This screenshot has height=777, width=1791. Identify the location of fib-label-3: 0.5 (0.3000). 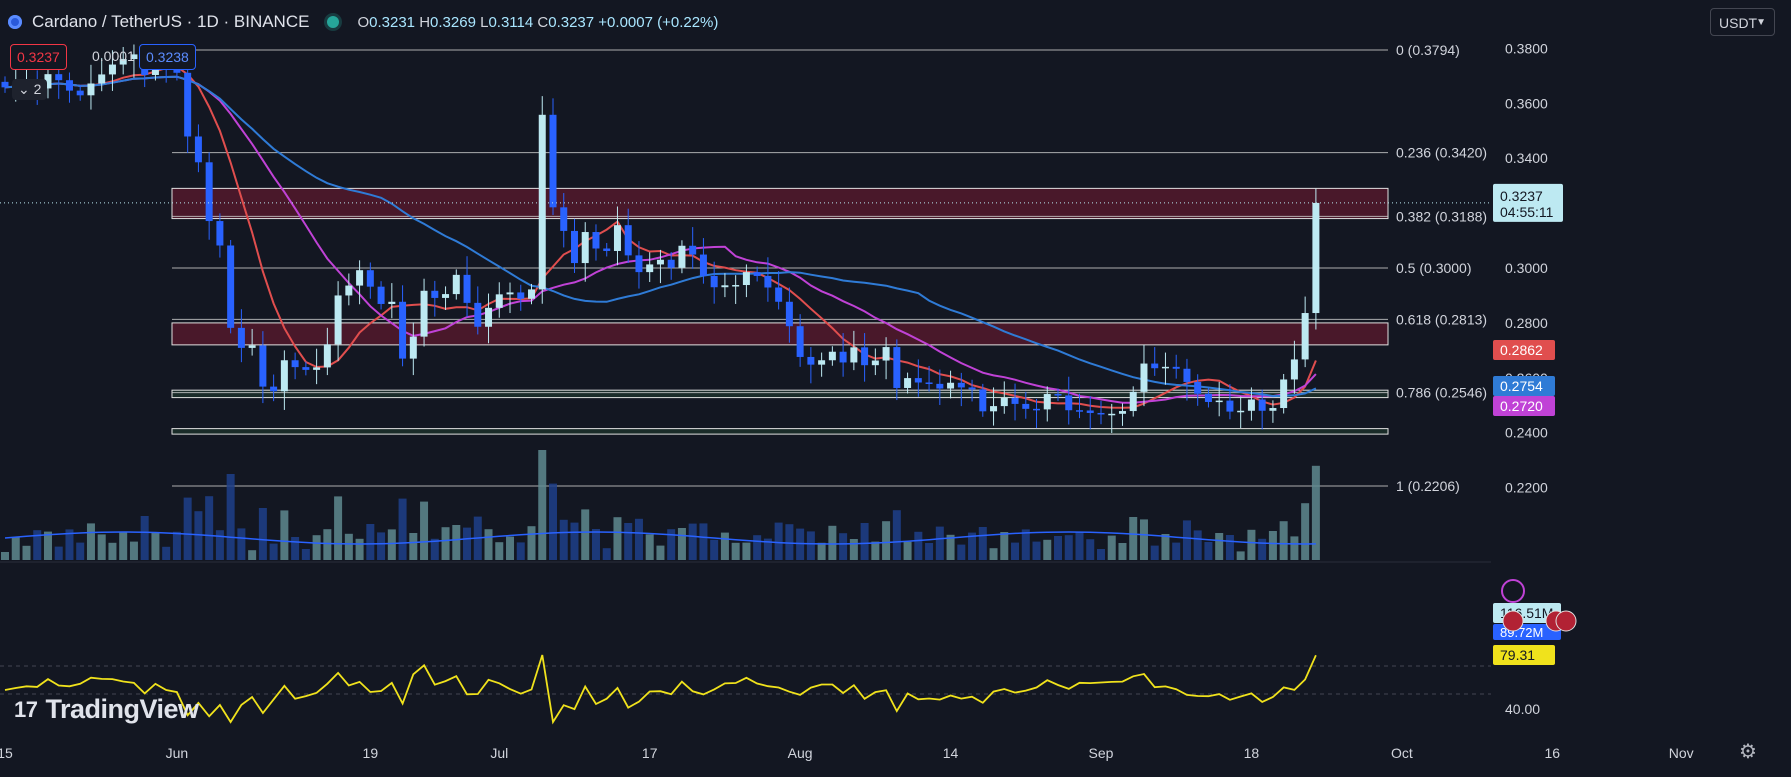
(1434, 268).